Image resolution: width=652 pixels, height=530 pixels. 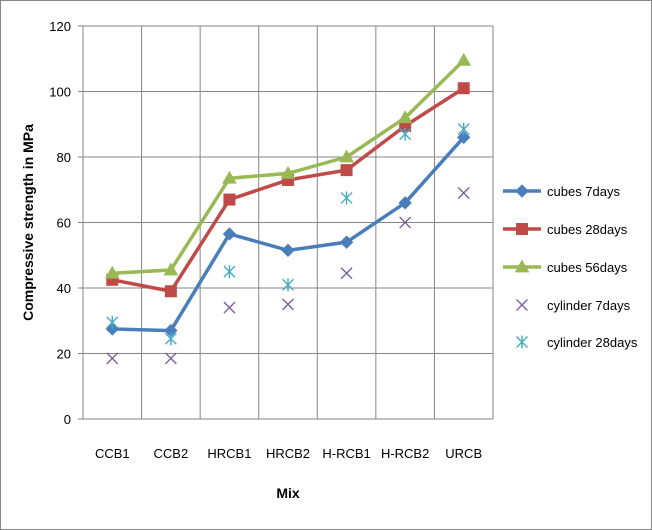 I want to click on x-axis-ticks: CCB1 CCB2 HRCB1 HRCB2 H-RCB1 H-RCB2 URCB, so click(x=288, y=453).